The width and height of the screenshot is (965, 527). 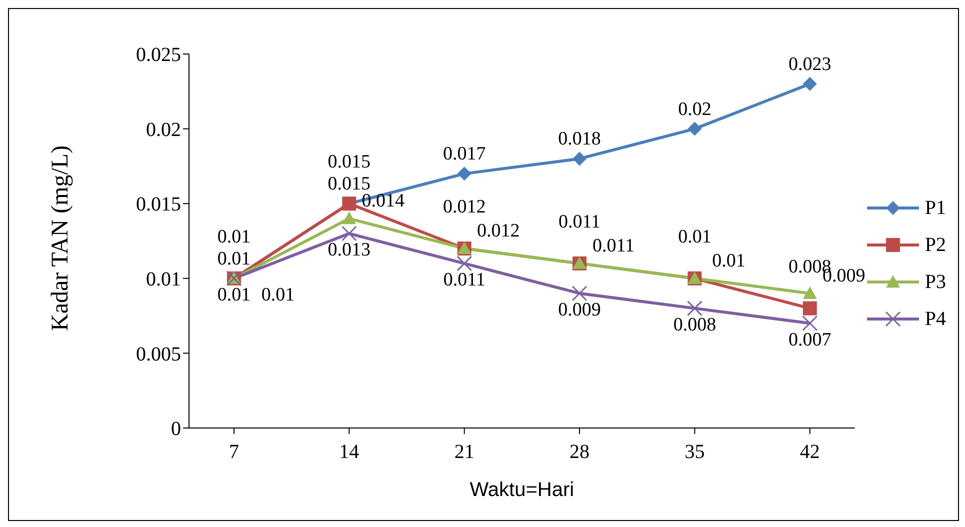 I want to click on legend-label: P1, so click(x=935, y=208).